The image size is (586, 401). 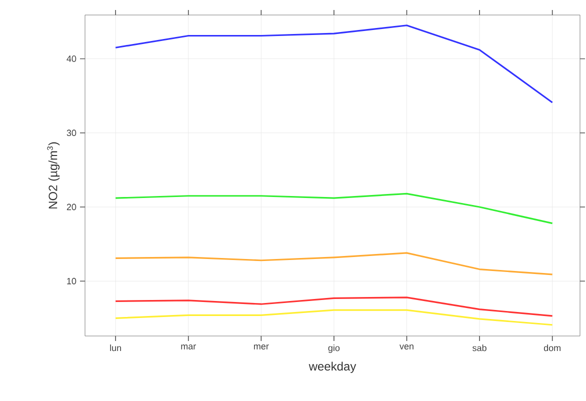 I want to click on x-tick-label: dom, so click(x=552, y=348).